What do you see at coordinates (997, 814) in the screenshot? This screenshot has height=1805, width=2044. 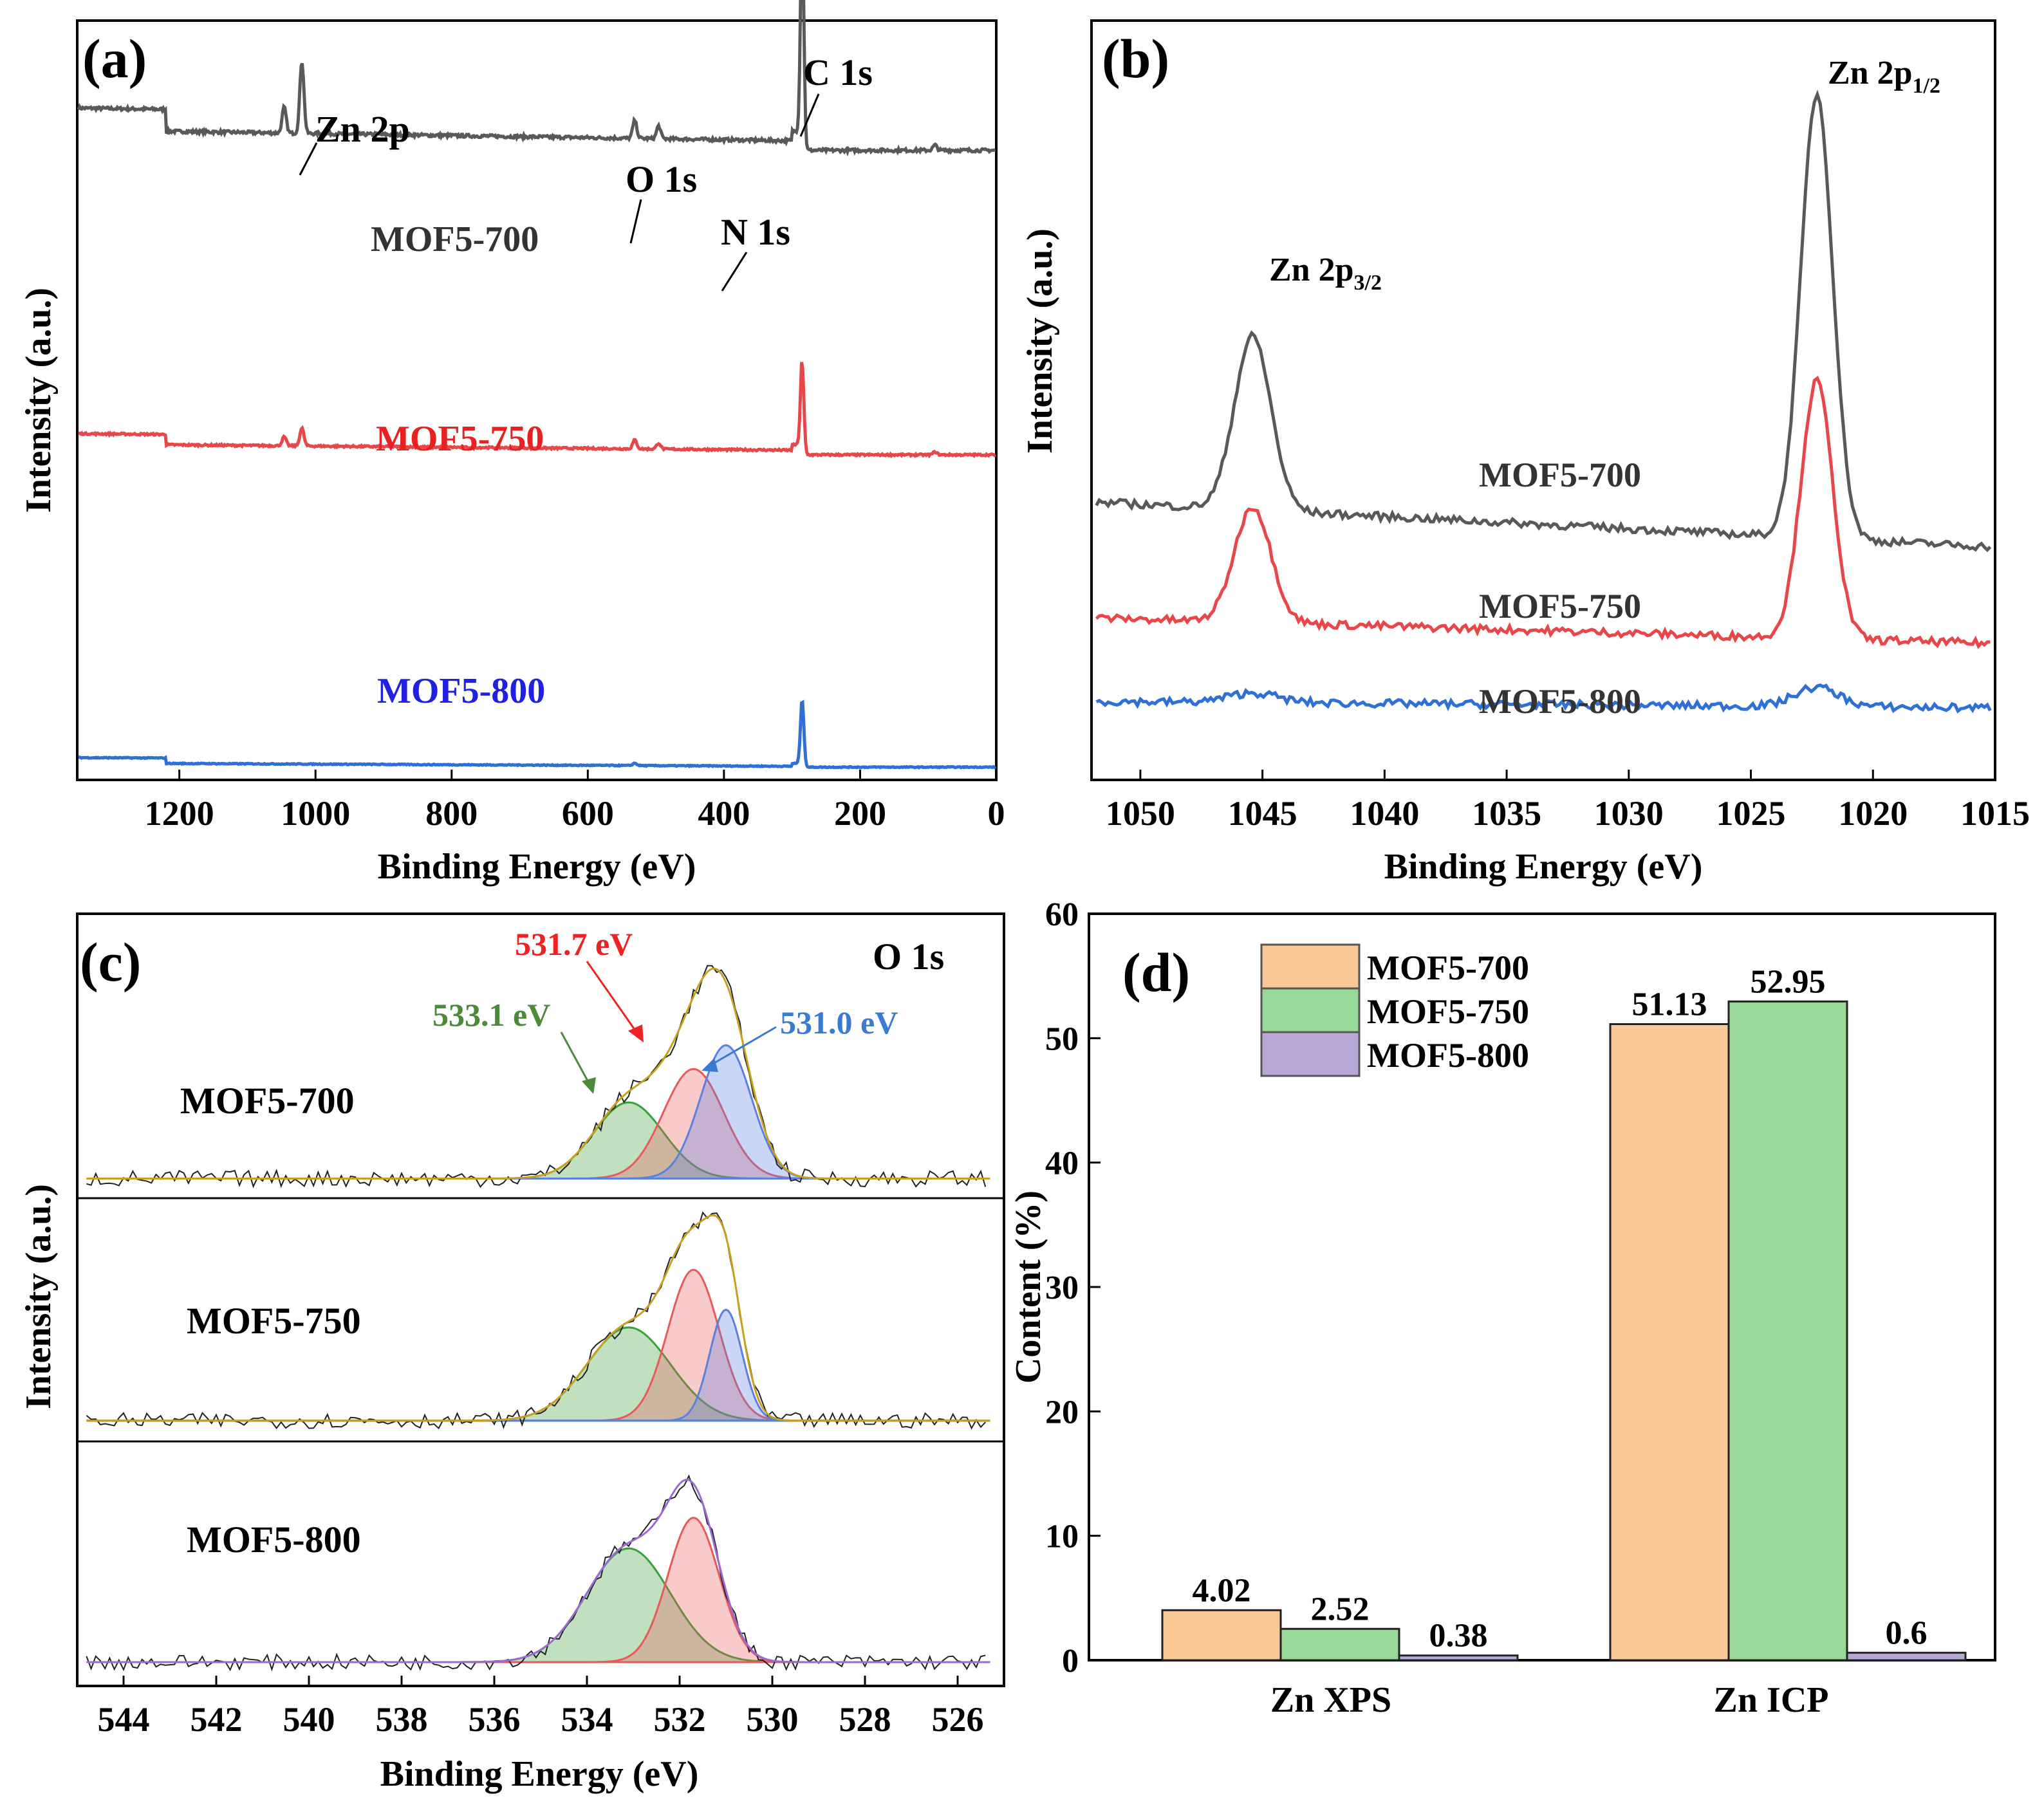 I see `panel-a-x-tick-label: 0` at bounding box center [997, 814].